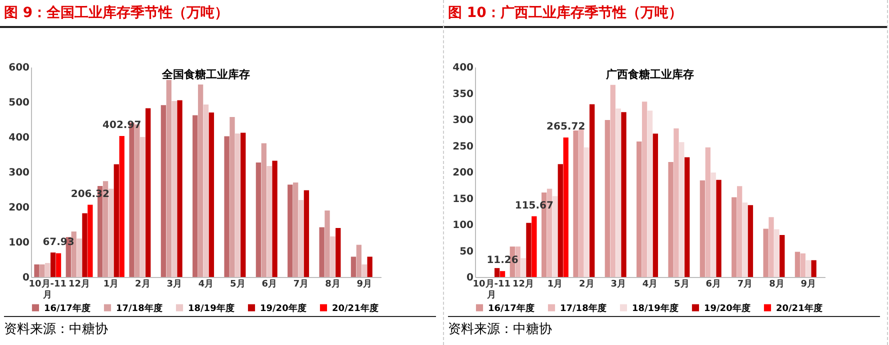 Image resolution: width=889 pixels, height=345 pixels. Describe the element at coordinates (463, 146) in the screenshot. I see `y-tick-label: 250` at that location.